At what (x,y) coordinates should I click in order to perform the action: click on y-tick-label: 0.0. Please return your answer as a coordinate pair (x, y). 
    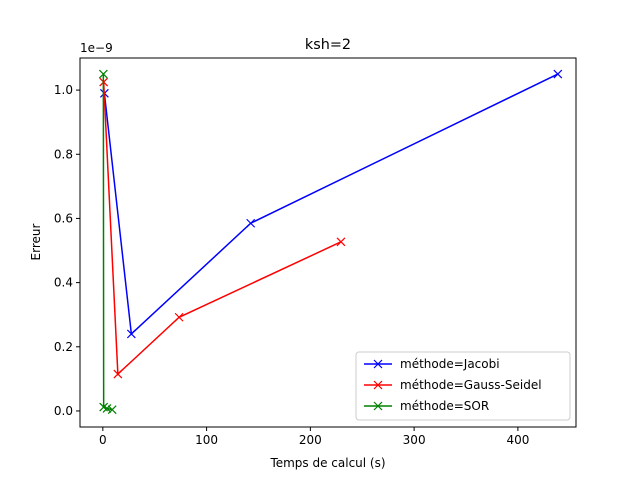
    Looking at the image, I should click on (63, 411).